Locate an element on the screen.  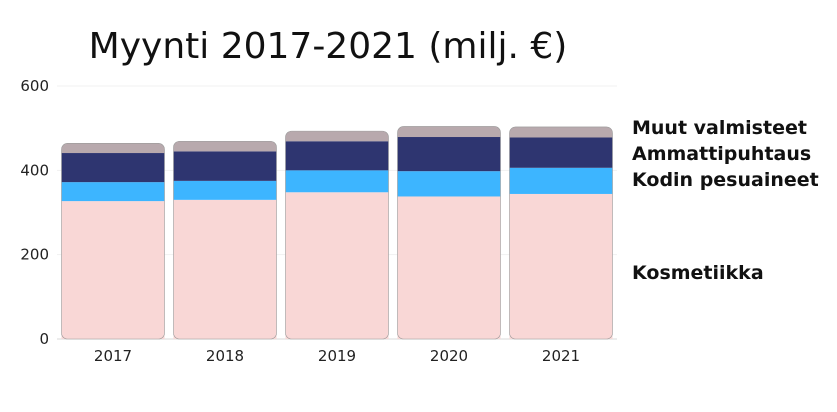
x-tick-label: 2020 is located at coordinates (449, 356).